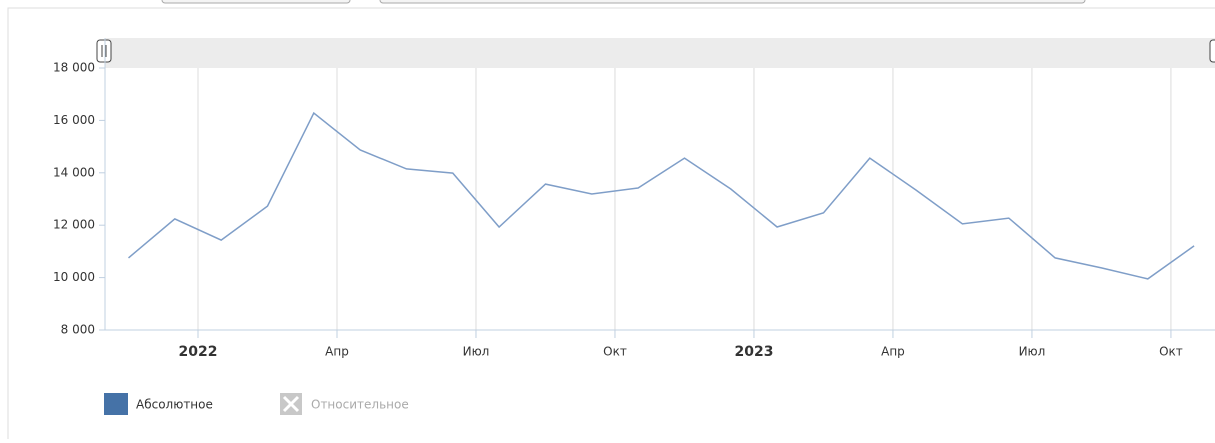 Image resolution: width=1215 pixels, height=443 pixels. I want to click on legend-swatch, so click(116, 404).